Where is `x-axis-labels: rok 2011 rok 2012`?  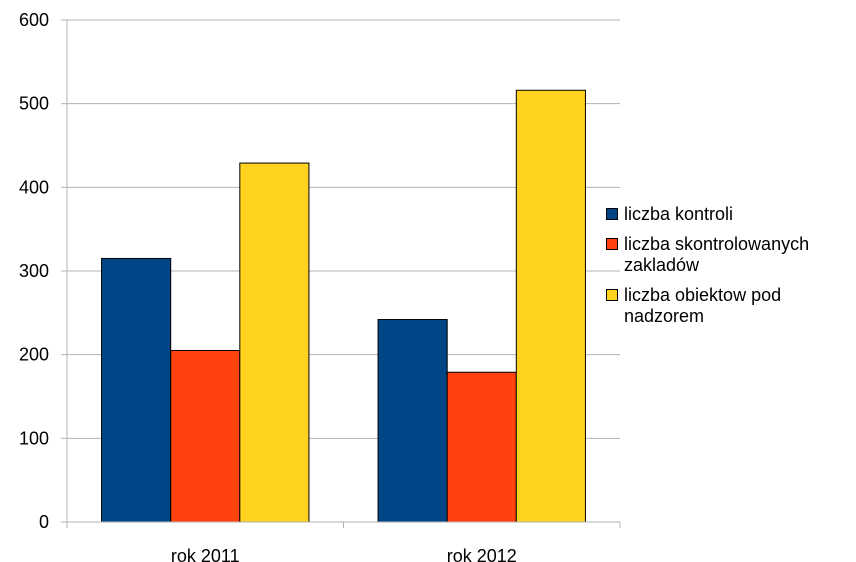 x-axis-labels: rok 2011 rok 2012 is located at coordinates (344, 554).